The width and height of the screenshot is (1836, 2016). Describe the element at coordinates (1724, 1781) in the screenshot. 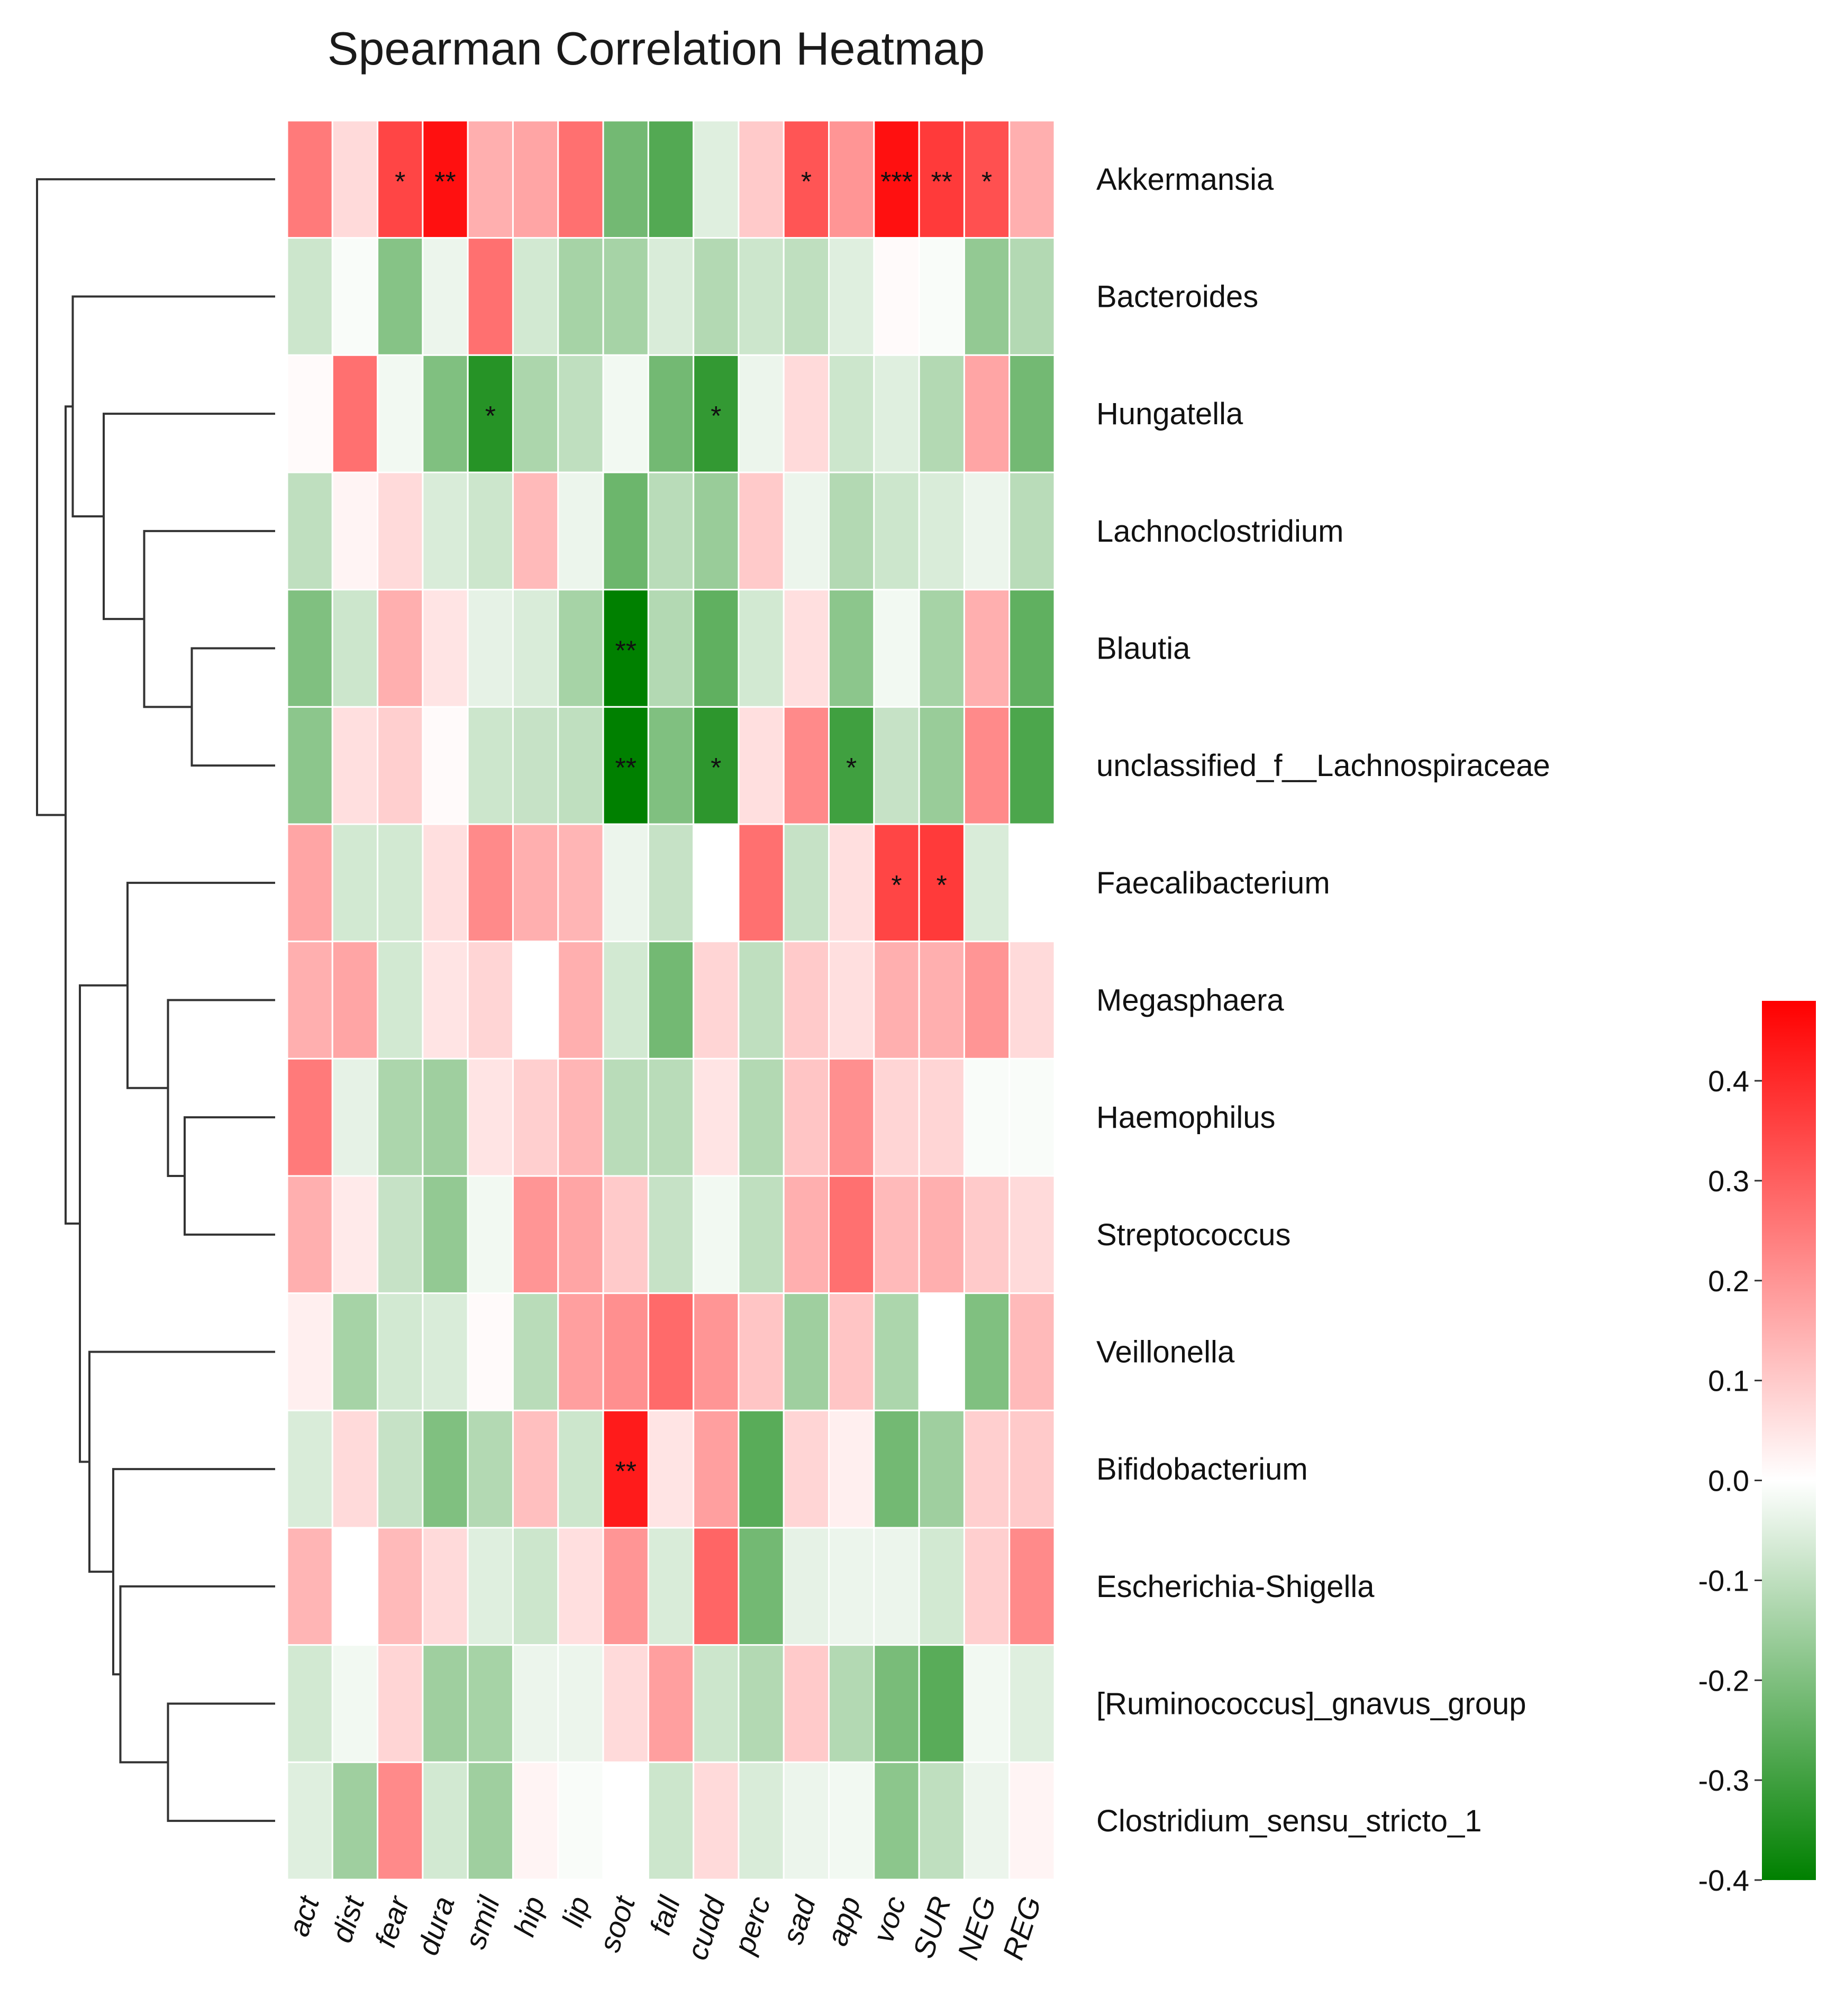

I see `colorbar-tick-label: -0.3` at that location.